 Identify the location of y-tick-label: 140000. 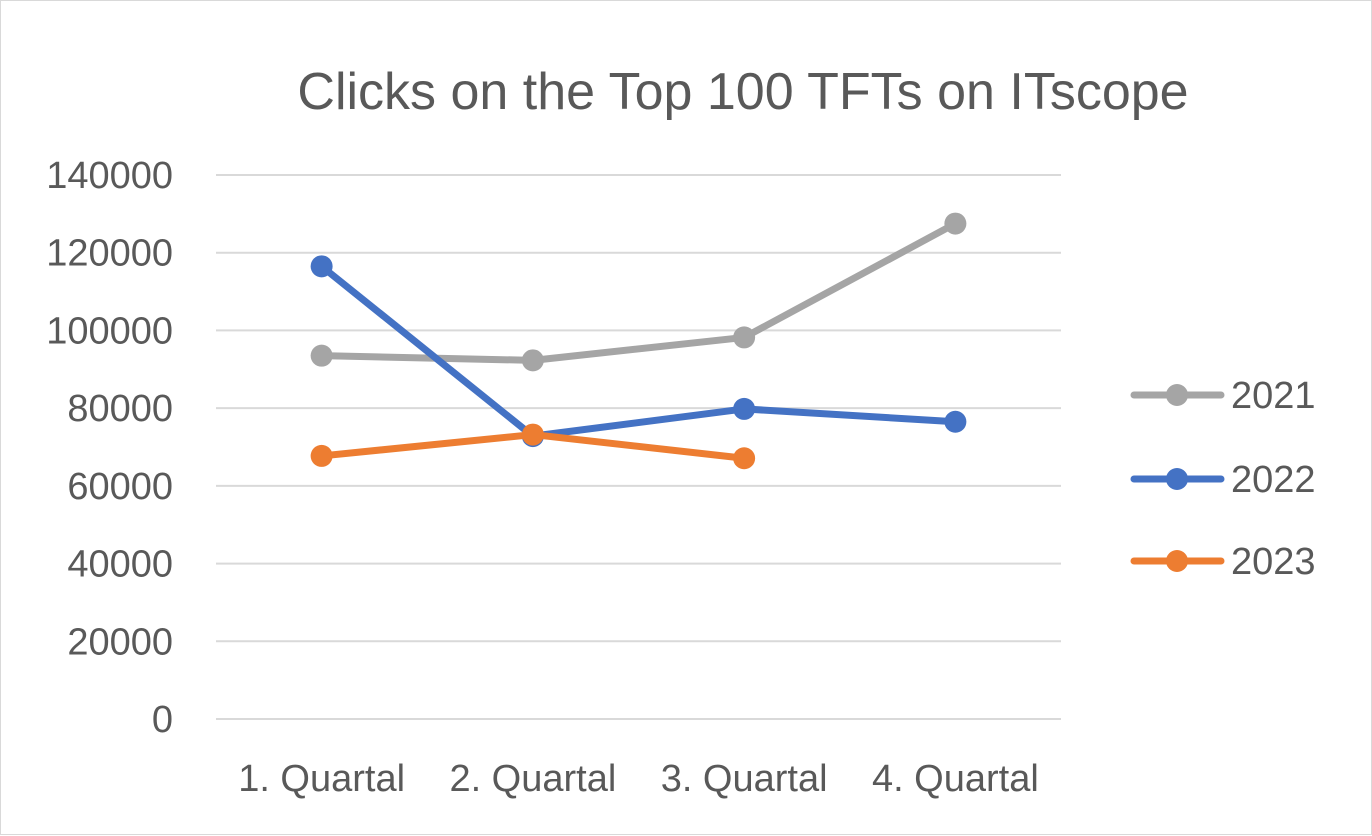
(109, 176).